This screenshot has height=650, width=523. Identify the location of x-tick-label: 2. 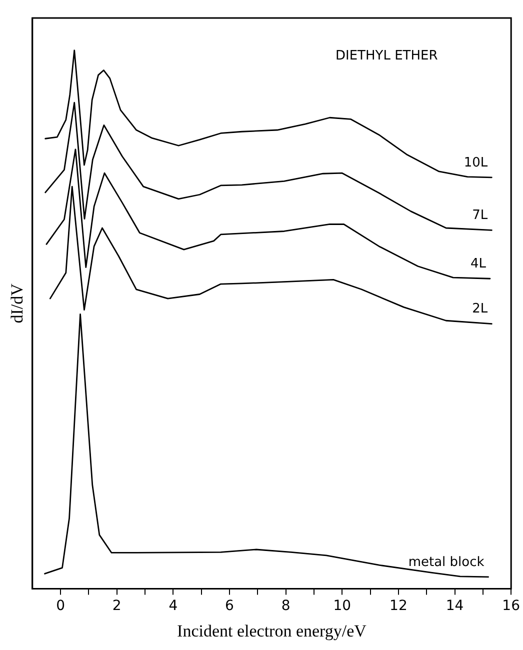
(117, 606).